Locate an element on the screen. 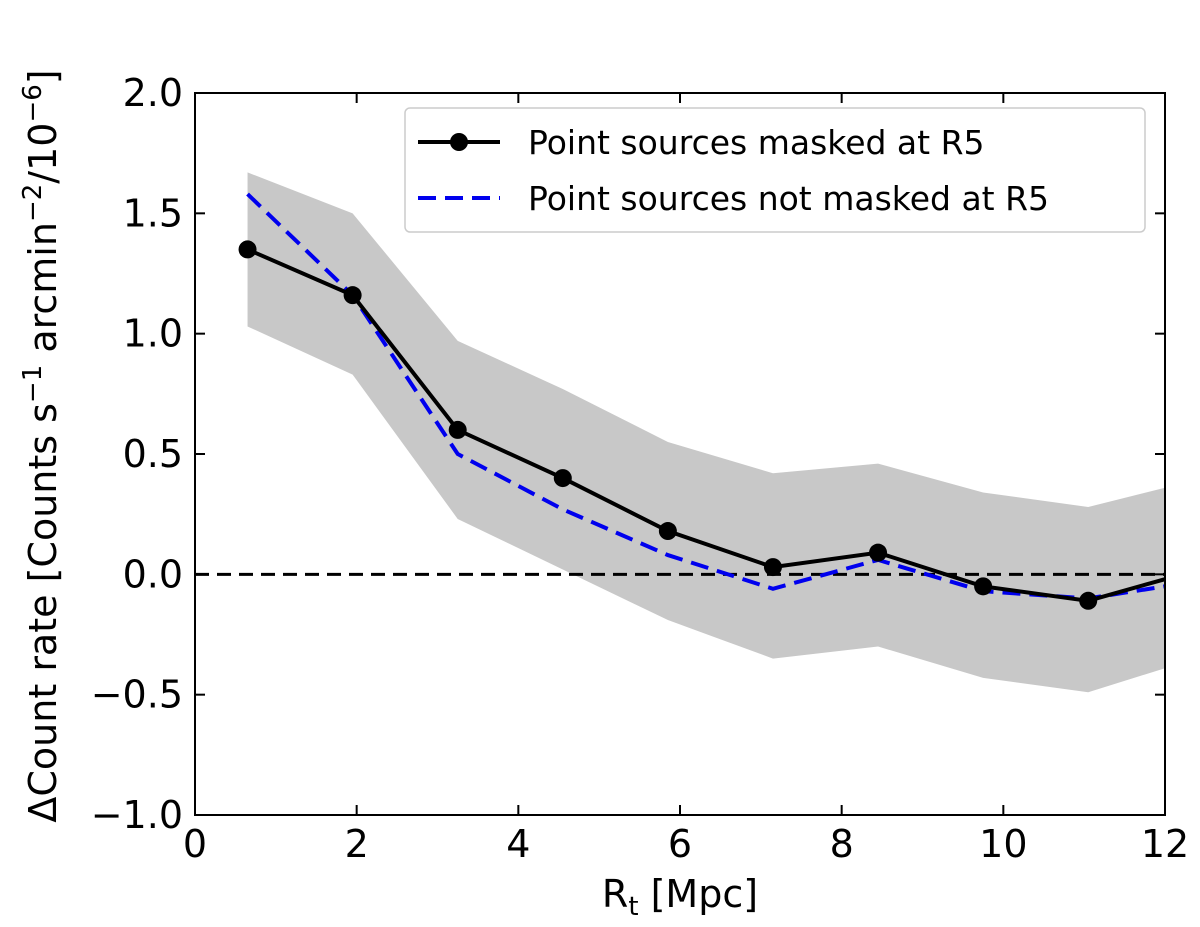  y-tick-label: −0.5 is located at coordinates (137, 695).